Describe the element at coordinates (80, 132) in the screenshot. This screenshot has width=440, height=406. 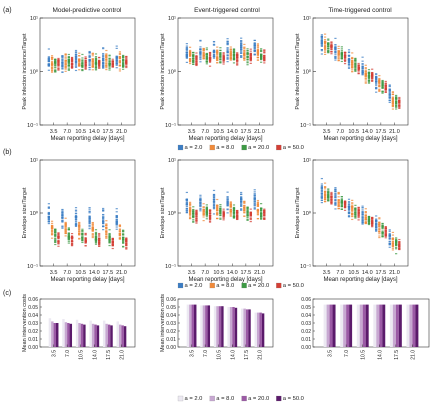
I see `x-tick-label: 10.5` at that location.